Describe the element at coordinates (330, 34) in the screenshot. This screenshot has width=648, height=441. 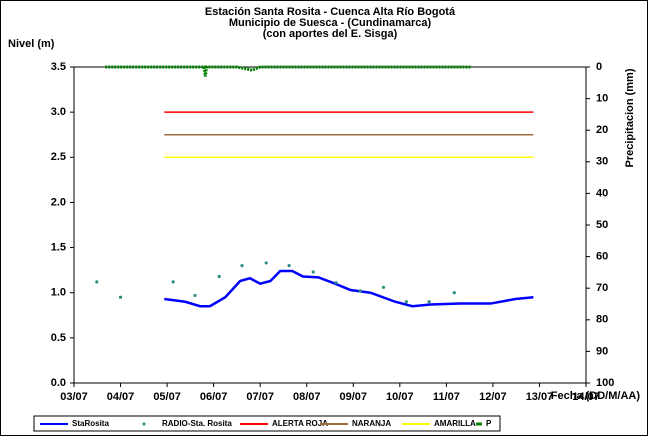
I see `chart-title: (con aportes del E. Sisga)` at that location.